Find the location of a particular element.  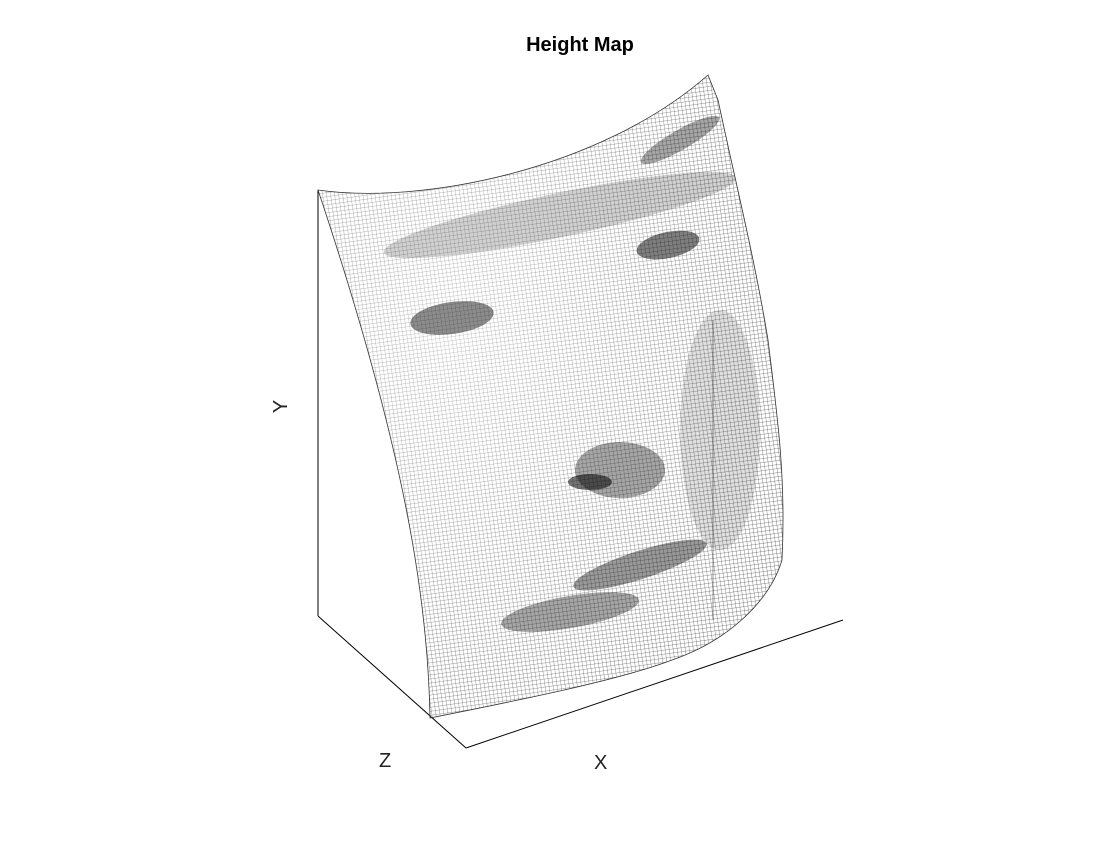

seam-line is located at coordinates (713, 470).